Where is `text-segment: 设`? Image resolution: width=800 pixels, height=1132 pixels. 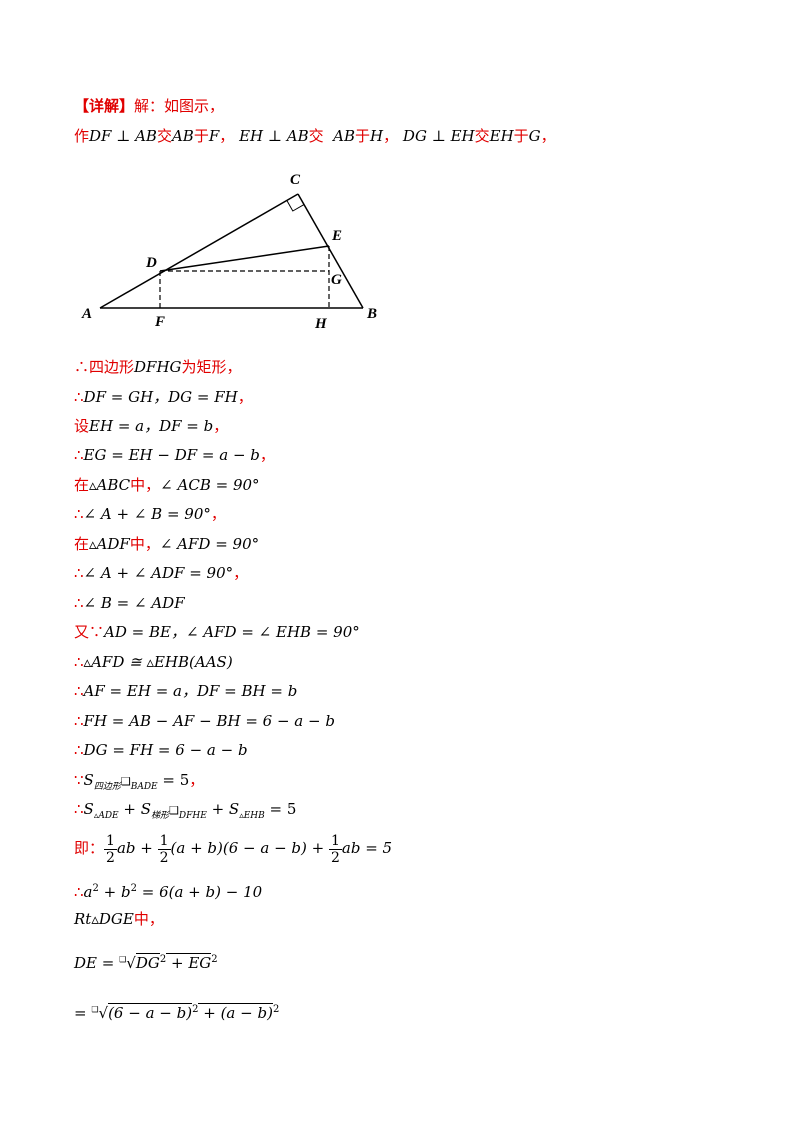
text-segment: 设 is located at coordinates (82, 426).